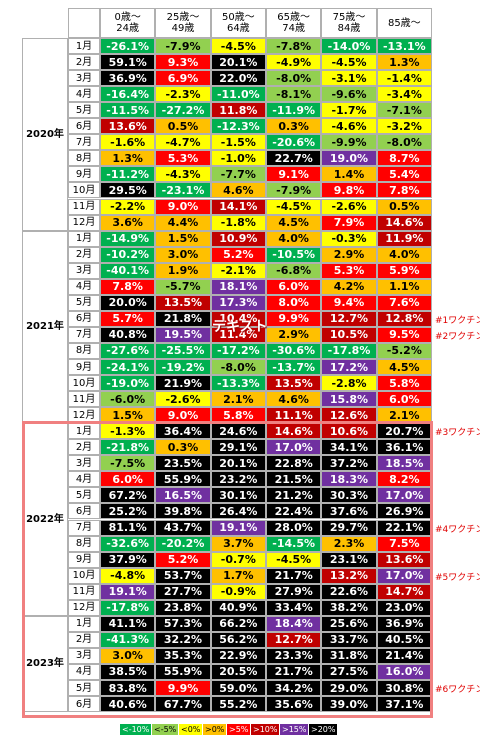 The height and width of the screenshot is (737, 480). Describe the element at coordinates (294, 142) in the screenshot. I see `value-cell: -20.6%` at that location.